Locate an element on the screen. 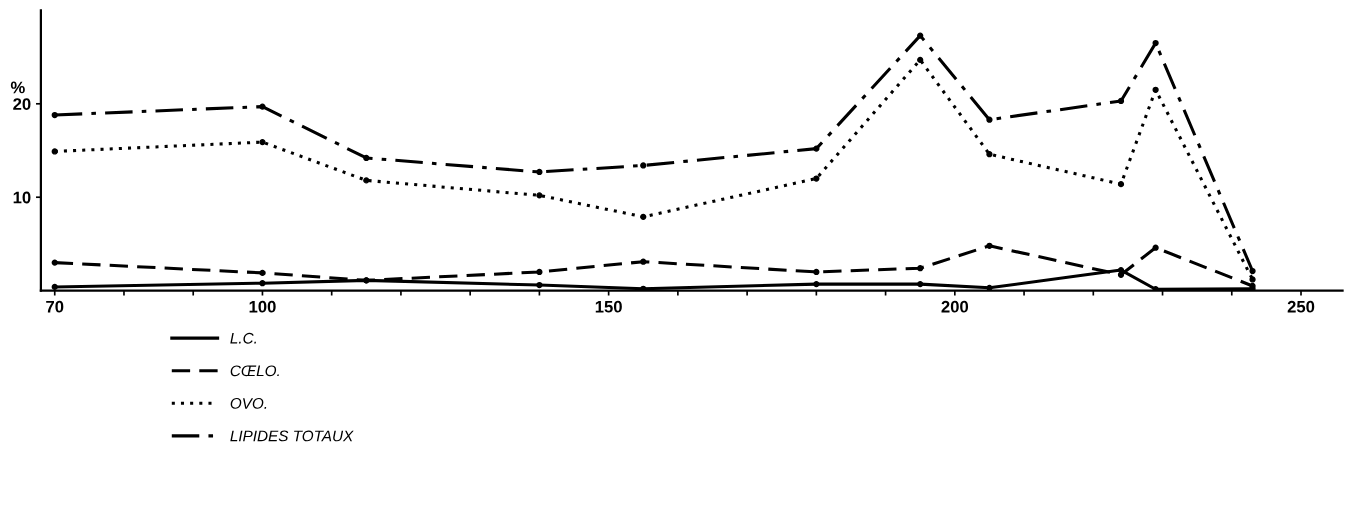 This screenshot has width=1363, height=519. legend-label: CŒLO. is located at coordinates (254, 371).